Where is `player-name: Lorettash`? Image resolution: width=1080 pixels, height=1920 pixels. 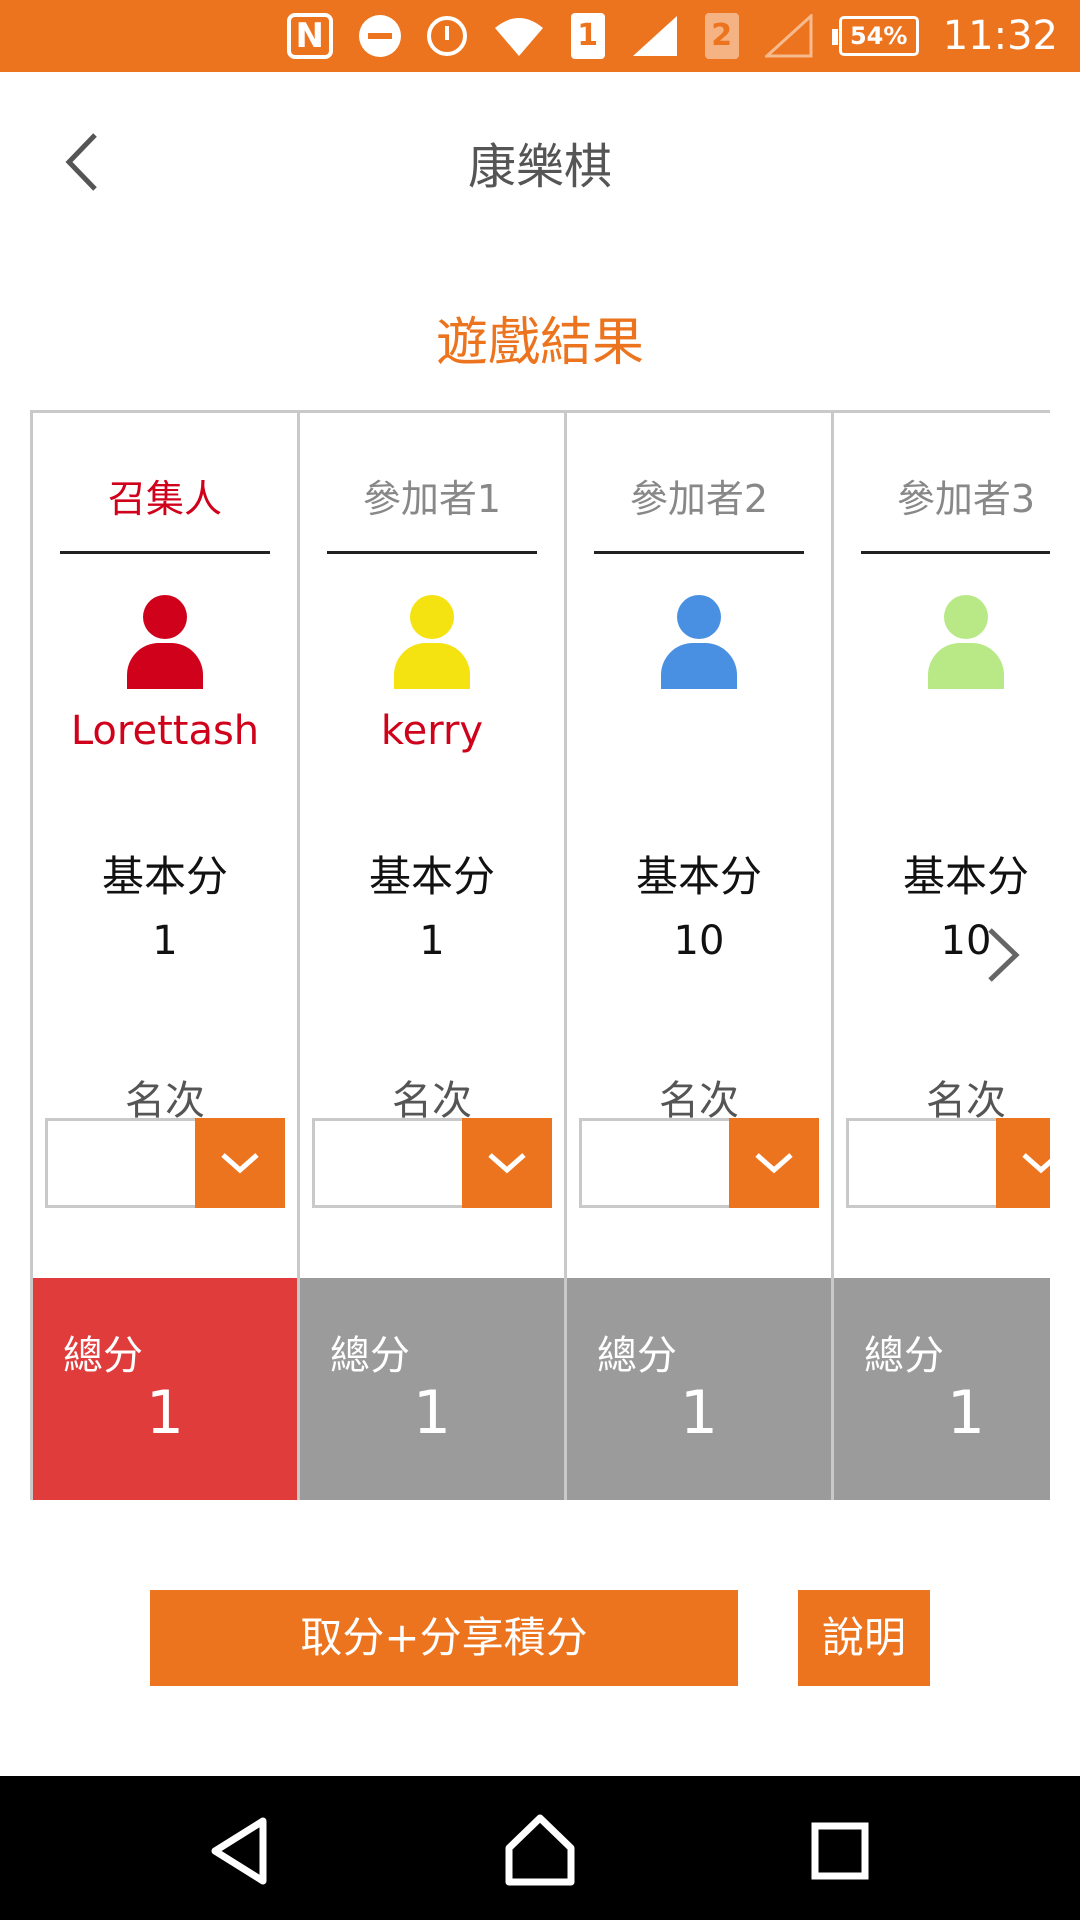 player-name: Lorettash is located at coordinates (165, 731).